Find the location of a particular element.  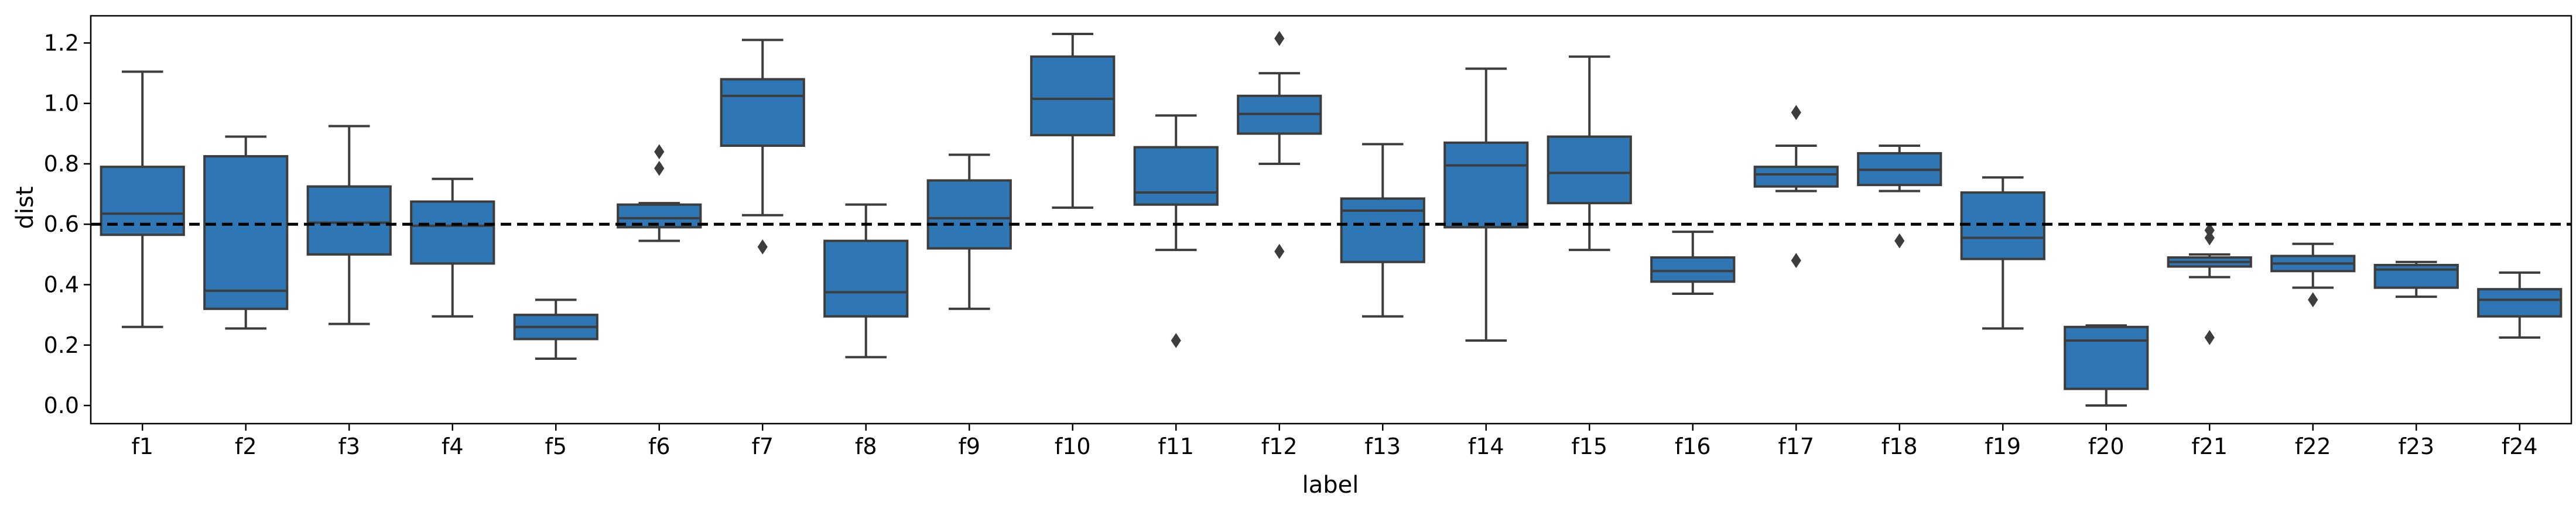

box-f2 is located at coordinates (246, 232).